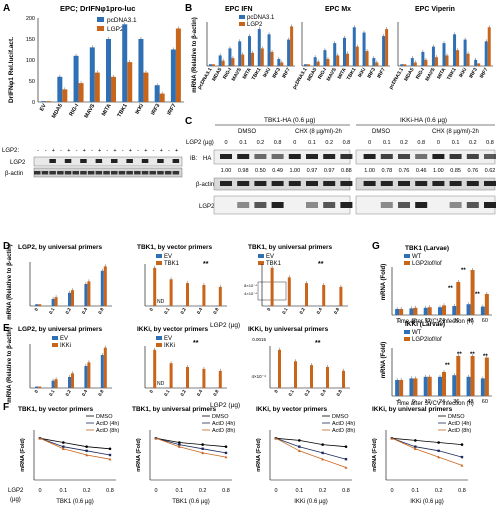 The image size is (500, 515). Describe the element at coordinates (346, 491) in the screenshot. I see `f-dose-label: 0.8` at that location.